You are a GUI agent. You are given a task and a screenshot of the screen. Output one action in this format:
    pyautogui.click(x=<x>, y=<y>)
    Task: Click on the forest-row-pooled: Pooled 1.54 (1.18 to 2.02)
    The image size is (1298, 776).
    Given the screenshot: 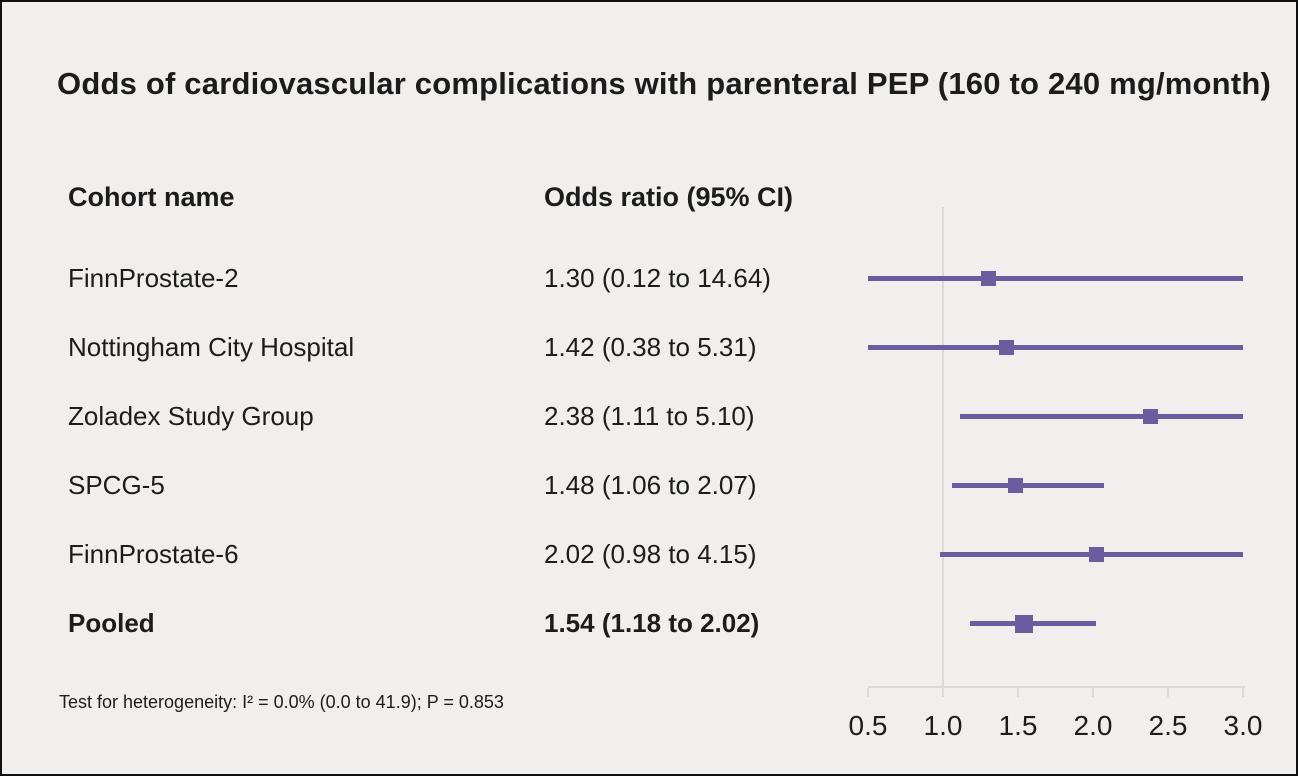 What is the action you would take?
    pyautogui.click(x=649, y=623)
    